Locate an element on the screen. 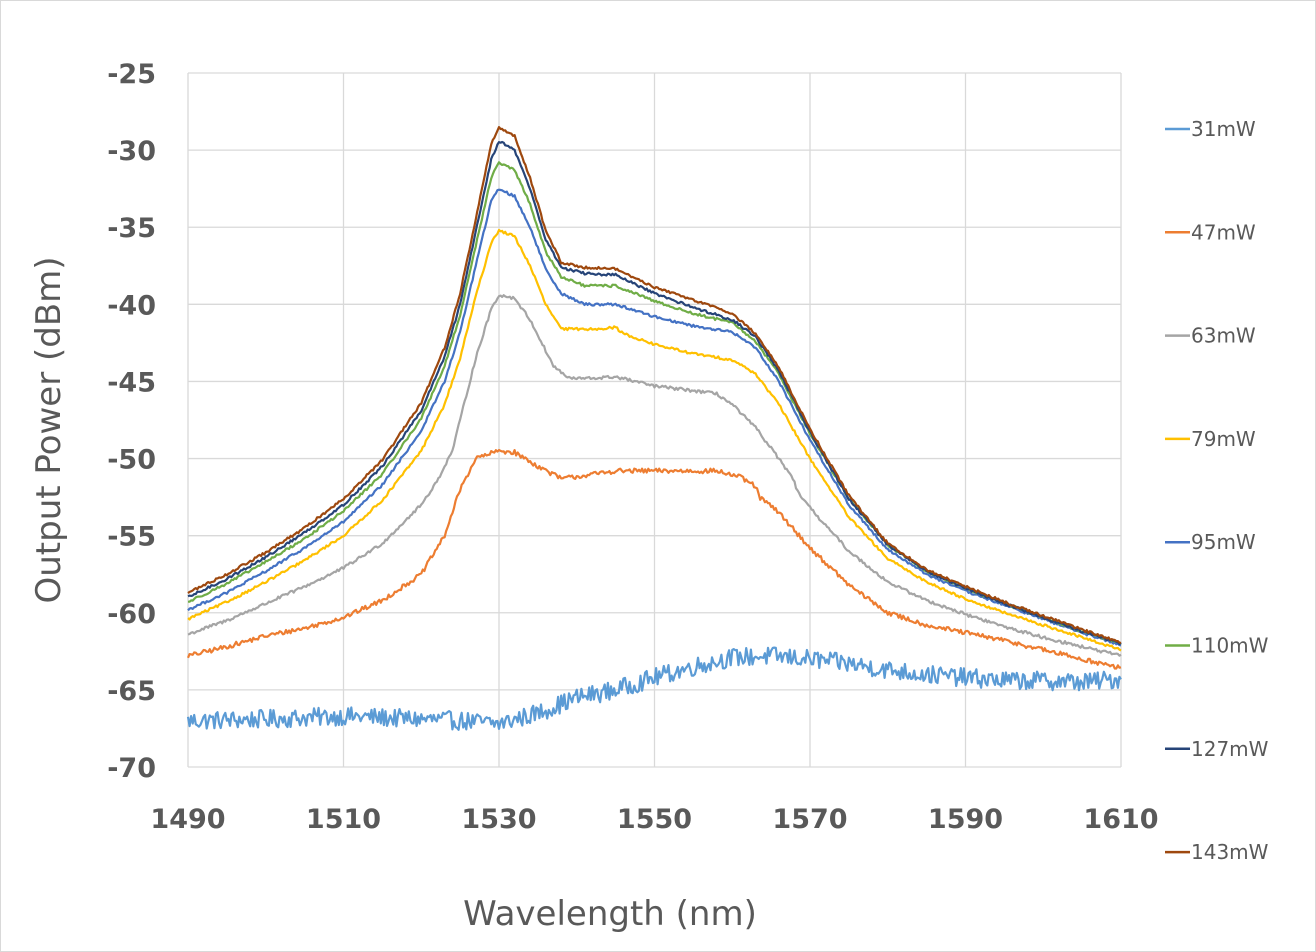  legend-label: 95mW is located at coordinates (1223, 542).